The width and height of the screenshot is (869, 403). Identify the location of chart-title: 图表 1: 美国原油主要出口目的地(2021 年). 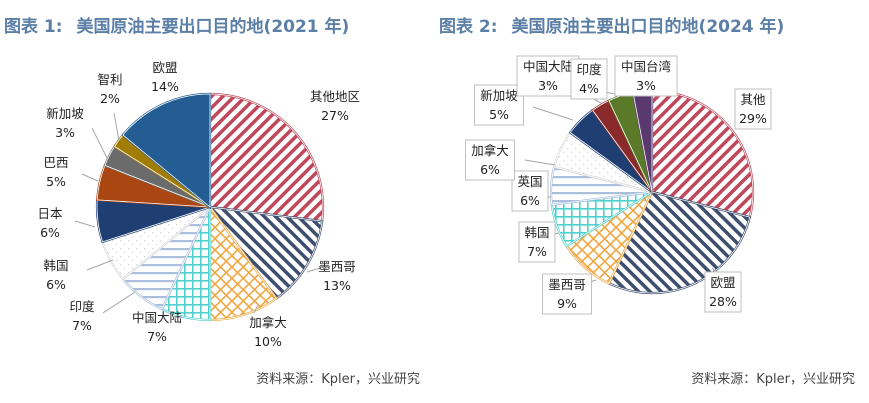
(176, 24).